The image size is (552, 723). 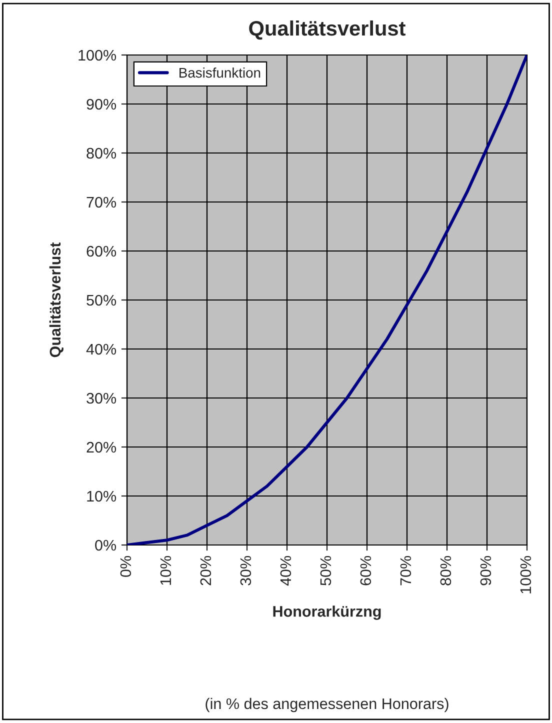 I want to click on y-tick-label: 100%, so click(x=97, y=55).